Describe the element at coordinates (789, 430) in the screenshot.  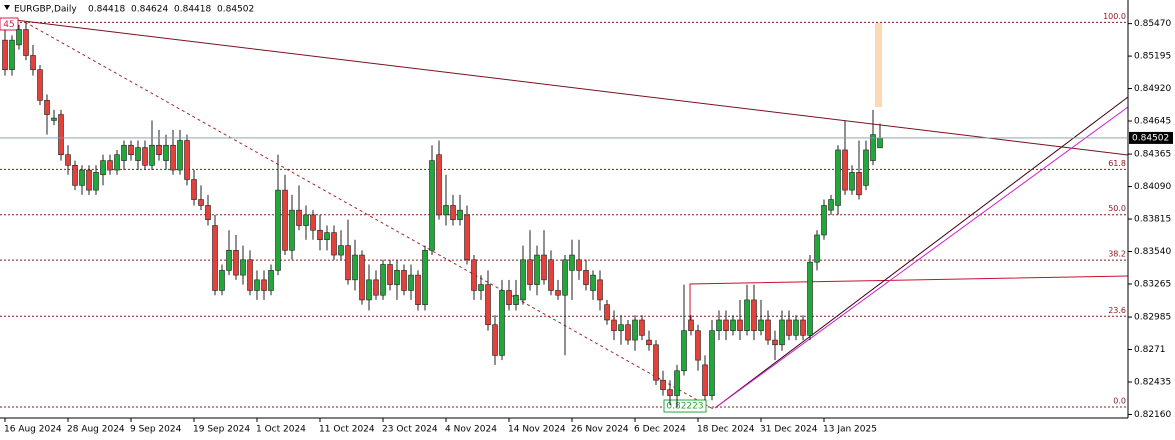
I see `x-tick-label: 31 Dec 2024` at that location.